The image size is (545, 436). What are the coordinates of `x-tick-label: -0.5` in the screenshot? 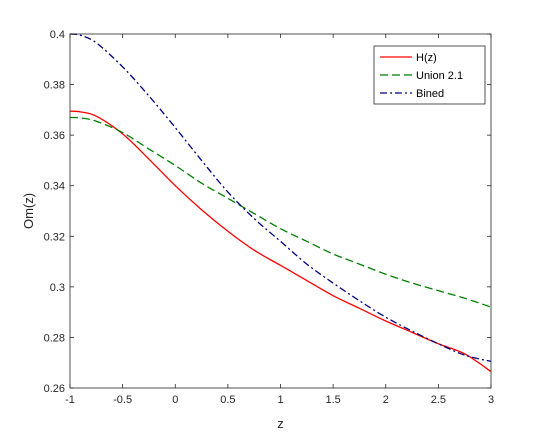 It's located at (122, 400).